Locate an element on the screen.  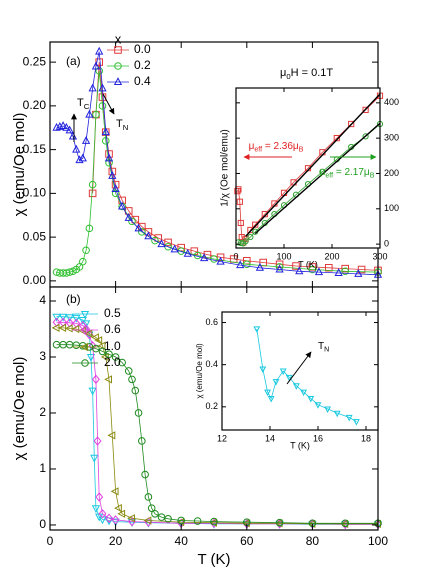
annotation: μeff = 2.36μB is located at coordinates (276, 147).